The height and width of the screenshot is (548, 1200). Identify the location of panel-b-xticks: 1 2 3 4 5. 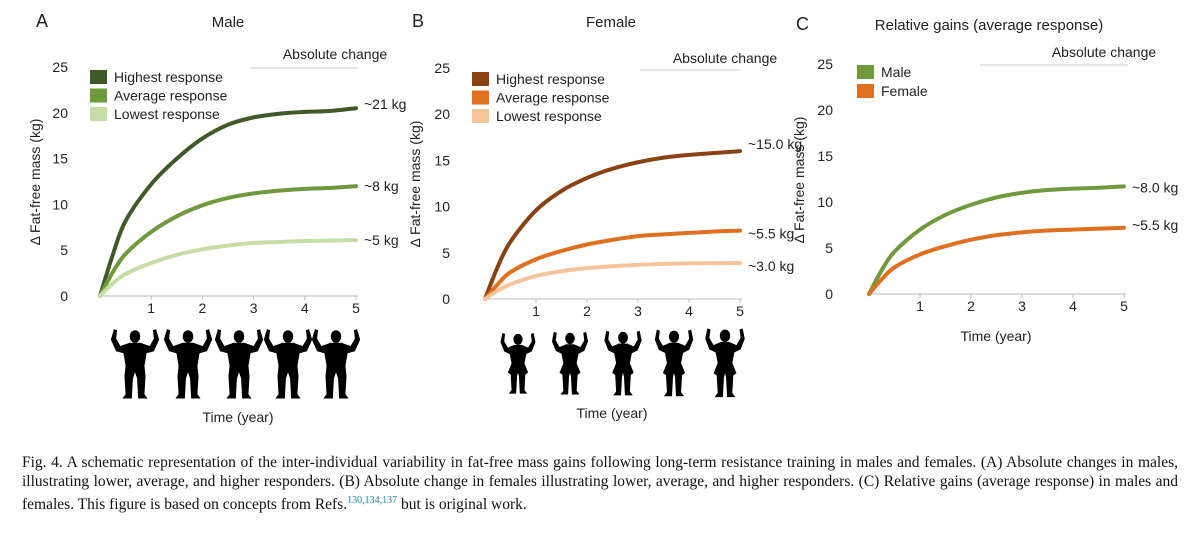
(638, 309).